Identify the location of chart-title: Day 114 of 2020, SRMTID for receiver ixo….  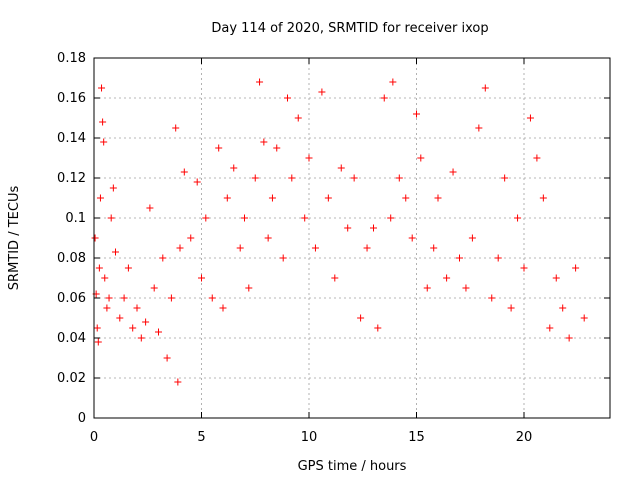
(349, 28).